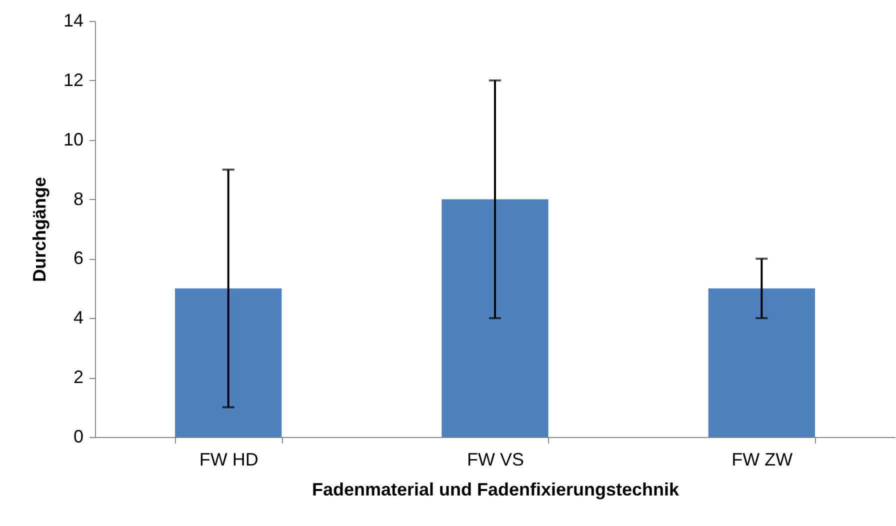 Image resolution: width=896 pixels, height=526 pixels. Describe the element at coordinates (78, 198) in the screenshot. I see `y-tick-label: 8` at that location.